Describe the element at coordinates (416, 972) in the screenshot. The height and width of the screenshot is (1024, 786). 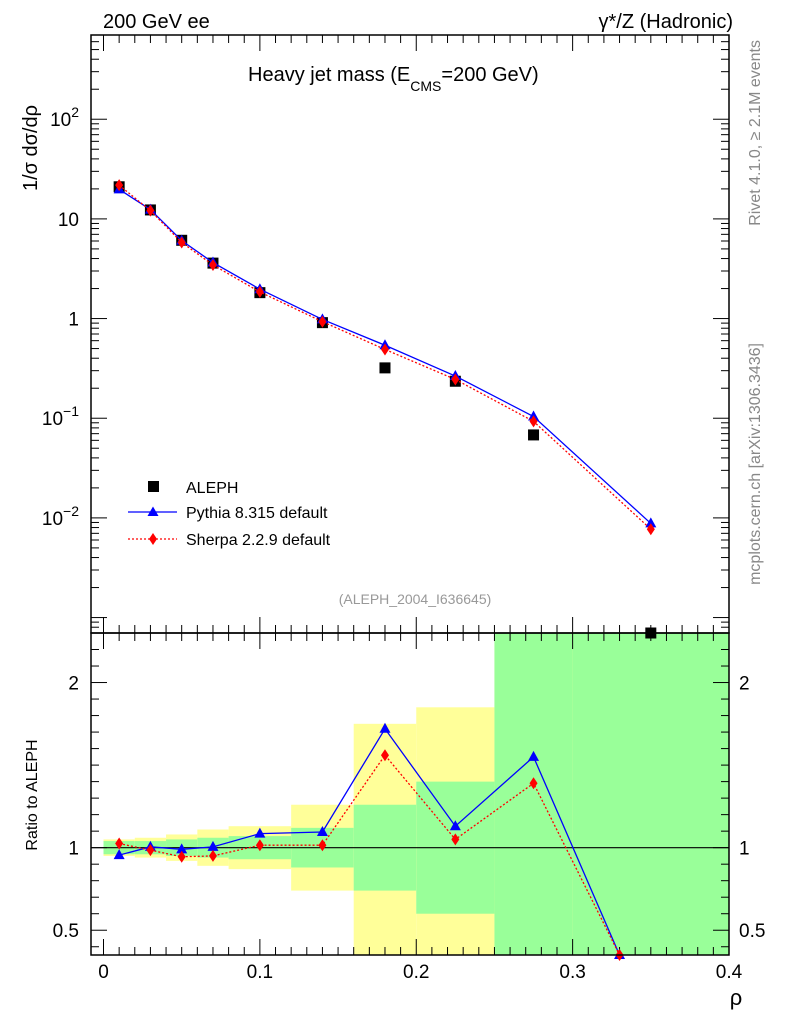
I see `ratio-xtick-label: 0.2` at that location.